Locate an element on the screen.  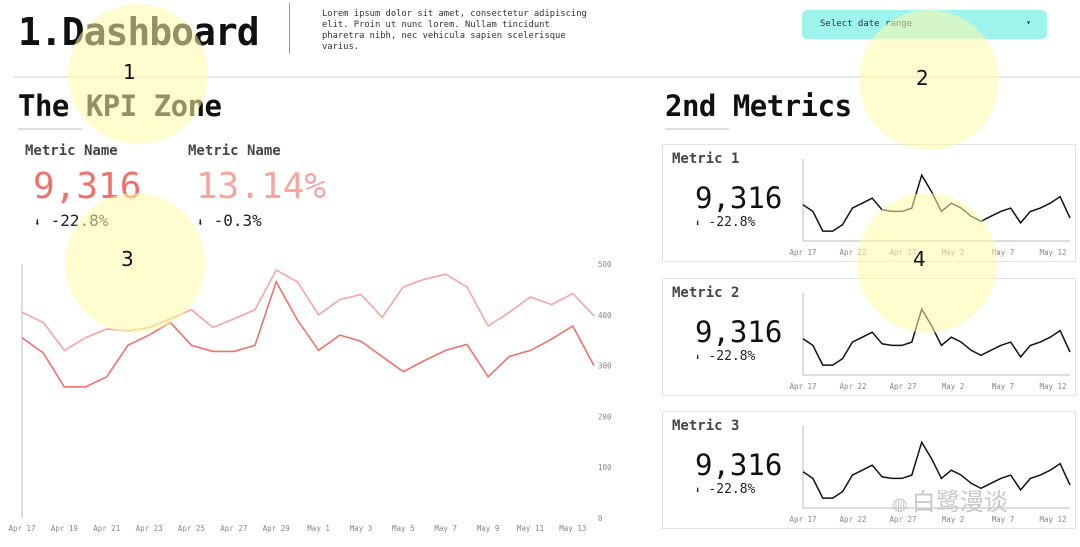
y-tick-label: 500 is located at coordinates (605, 264).